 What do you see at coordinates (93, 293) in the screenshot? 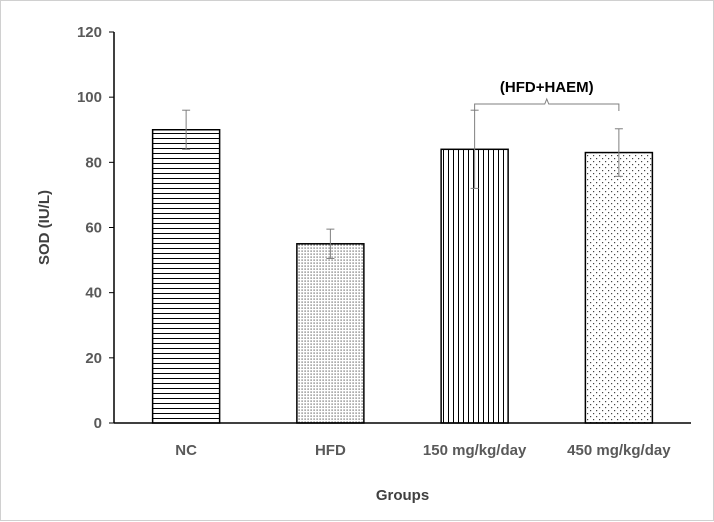
I see `y-tick-label: 40` at bounding box center [93, 293].